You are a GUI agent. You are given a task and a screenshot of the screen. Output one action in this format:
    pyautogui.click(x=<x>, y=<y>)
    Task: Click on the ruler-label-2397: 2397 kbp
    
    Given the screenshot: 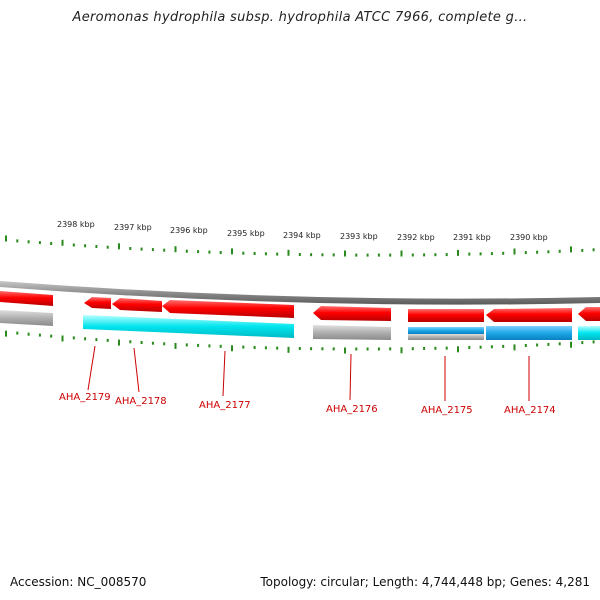 What is the action you would take?
    pyautogui.click(x=133, y=227)
    